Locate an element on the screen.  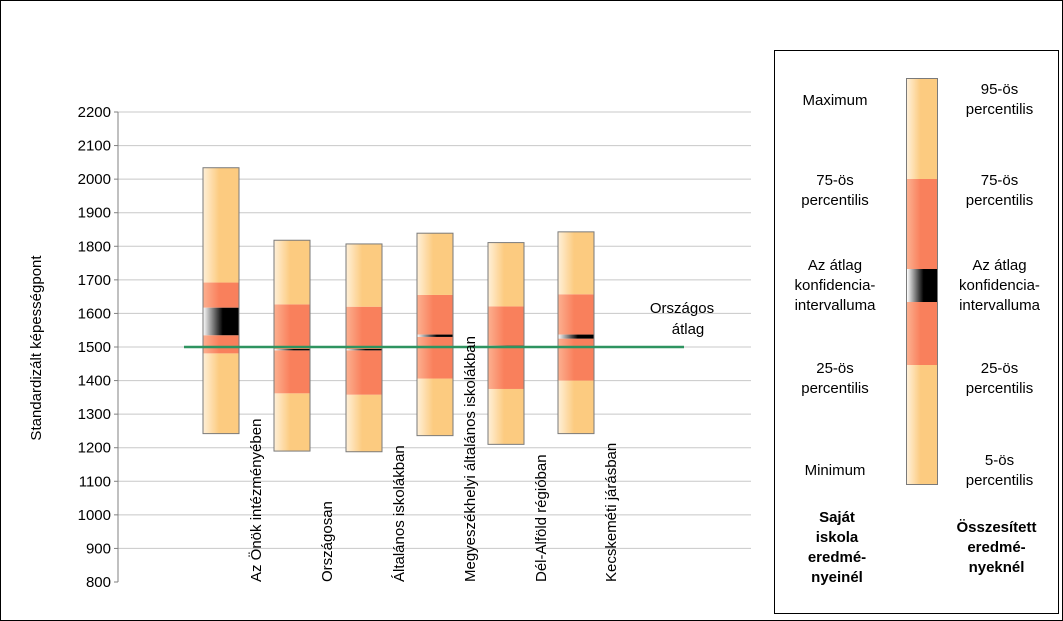
category-label: Dél-Alföld régióban is located at coordinates (541, 518).